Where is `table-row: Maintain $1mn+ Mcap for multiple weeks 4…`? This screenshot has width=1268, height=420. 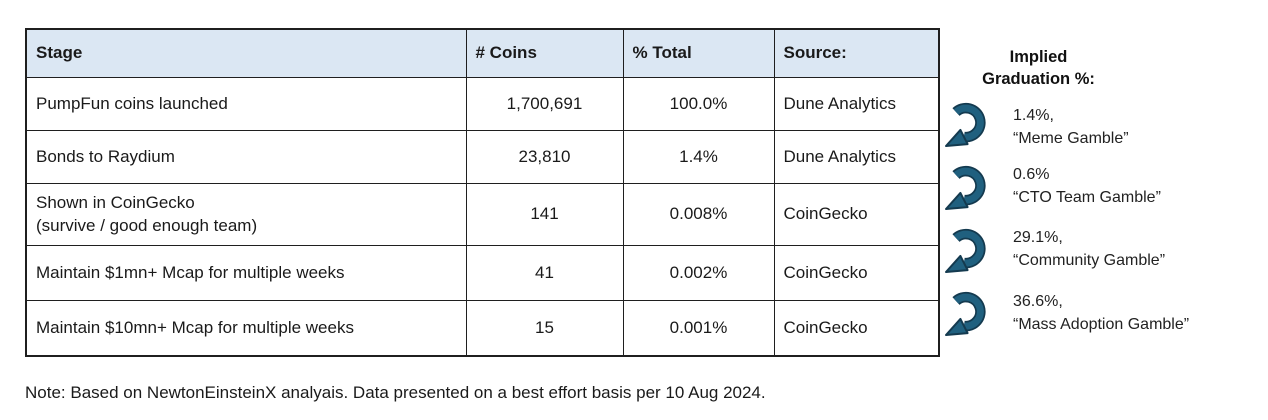
table-row: Maintain $1mn+ Mcap for multiple weeks 4… is located at coordinates (482, 273).